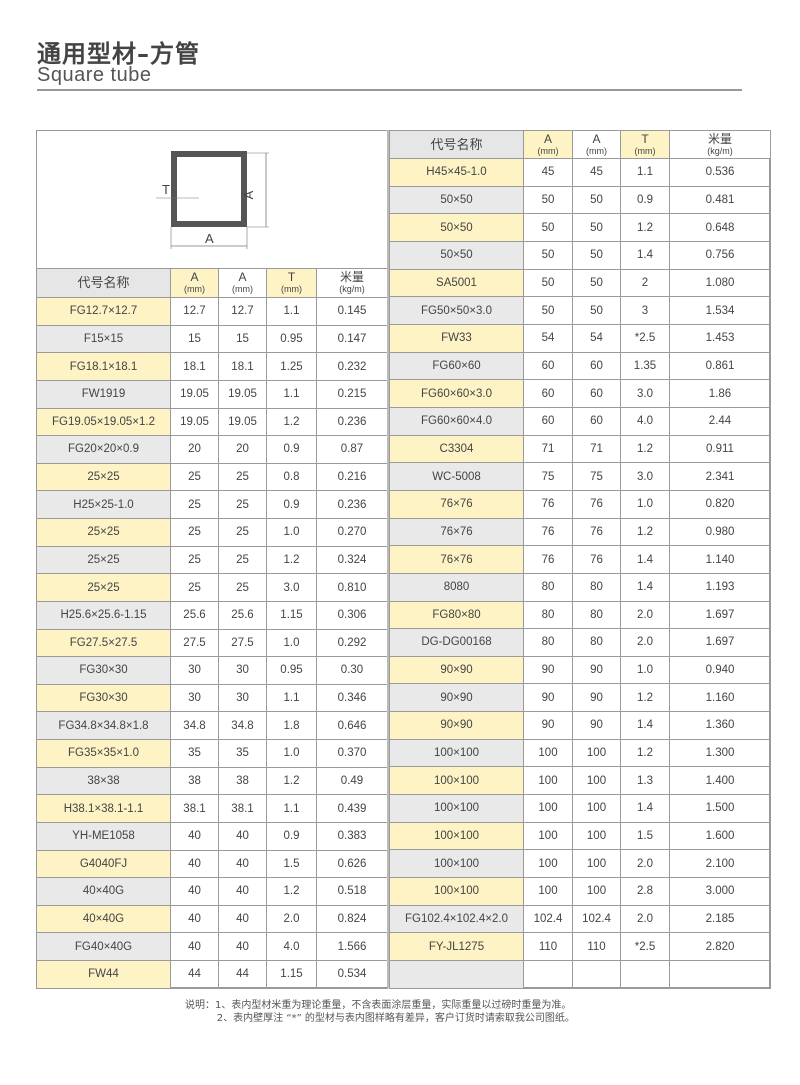 This screenshot has width=800, height=1085. I want to click on cell-name: FW1919, so click(103, 394).